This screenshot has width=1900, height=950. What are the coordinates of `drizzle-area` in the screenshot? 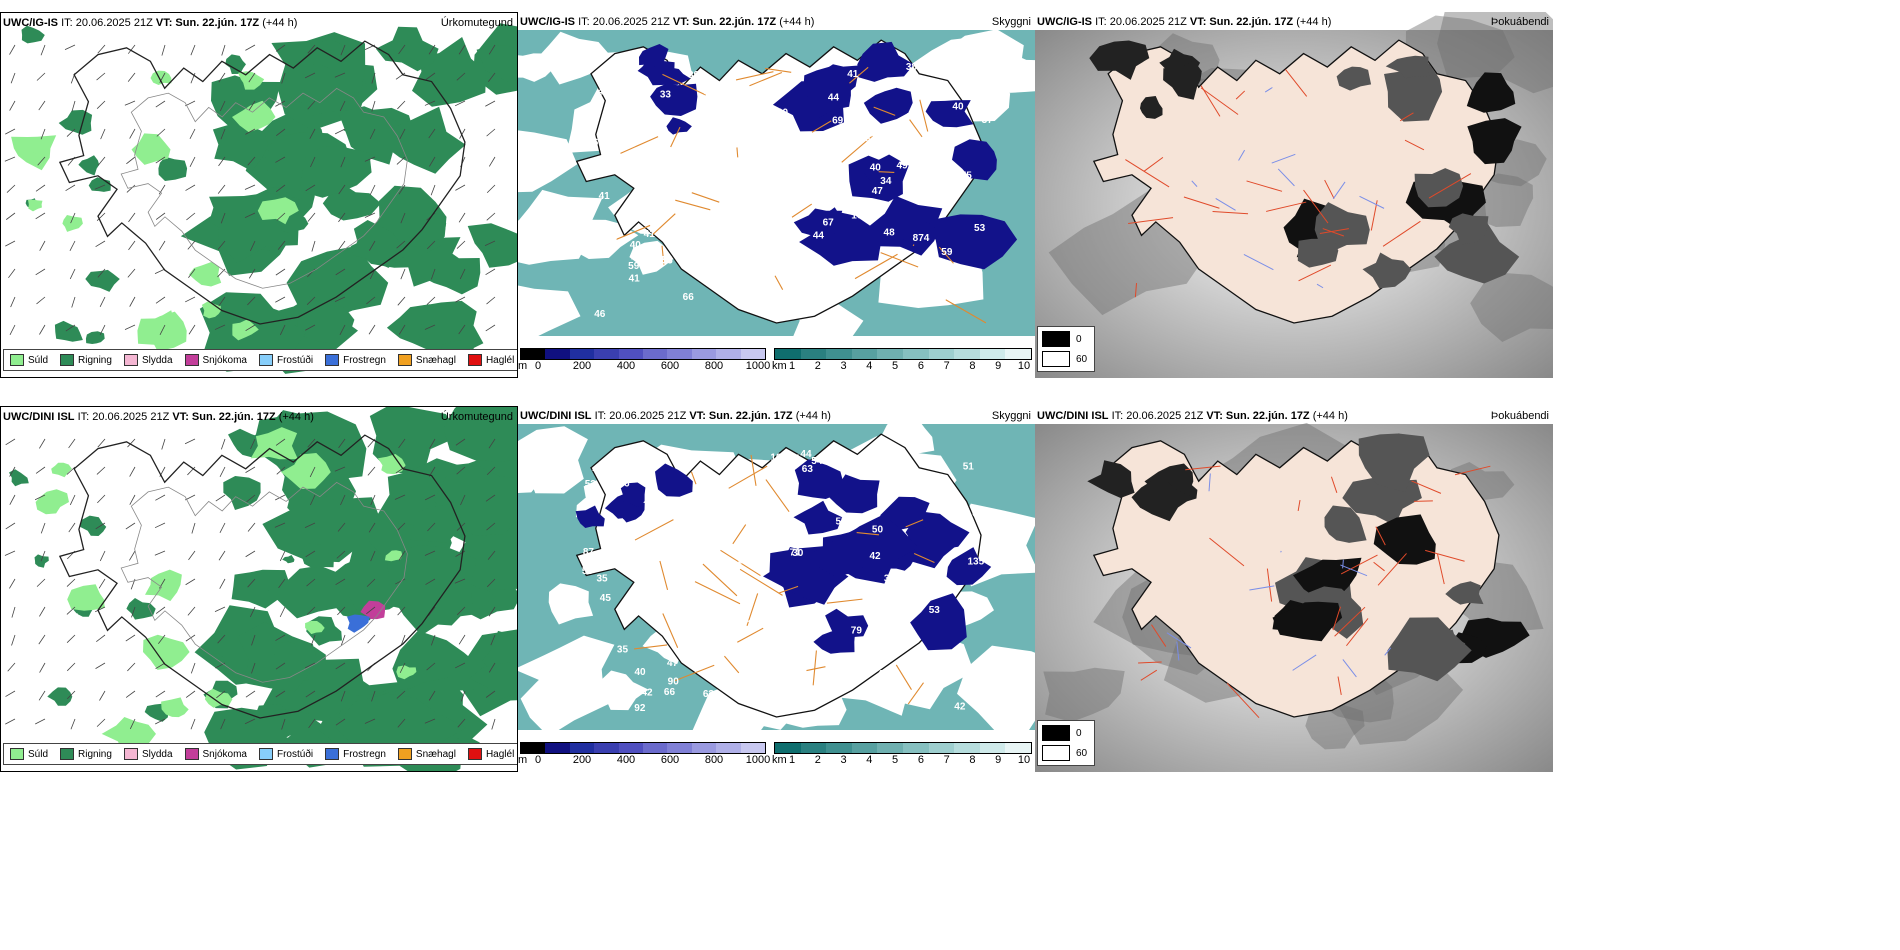 It's located at (151, 149).